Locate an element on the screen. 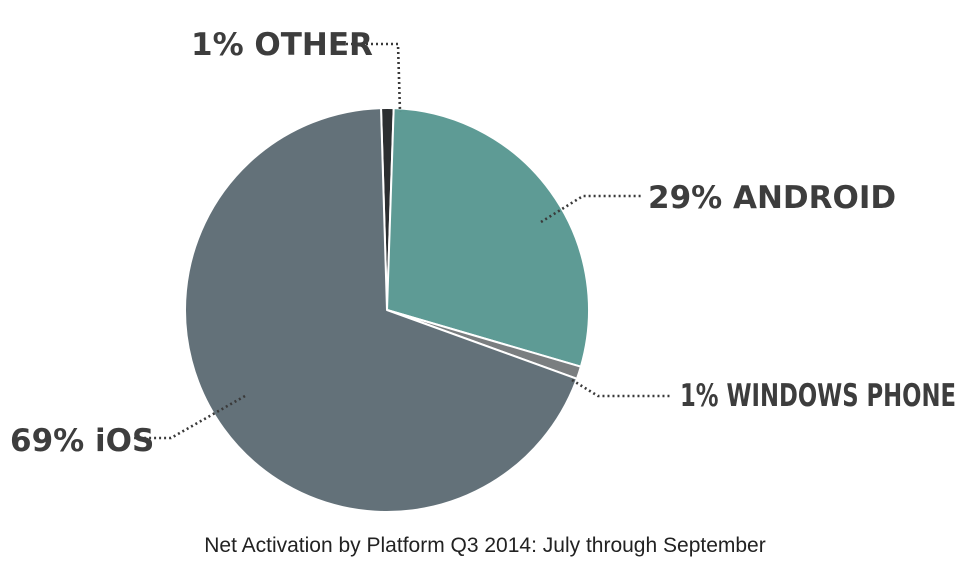  slice-label-android: 29% ANDROID is located at coordinates (772, 198).